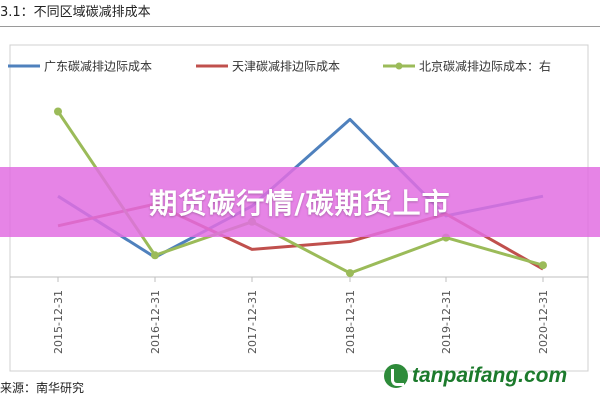  What do you see at coordinates (155, 322) in the screenshot?
I see `x-tick-label-2: 2016-12-31` at bounding box center [155, 322].